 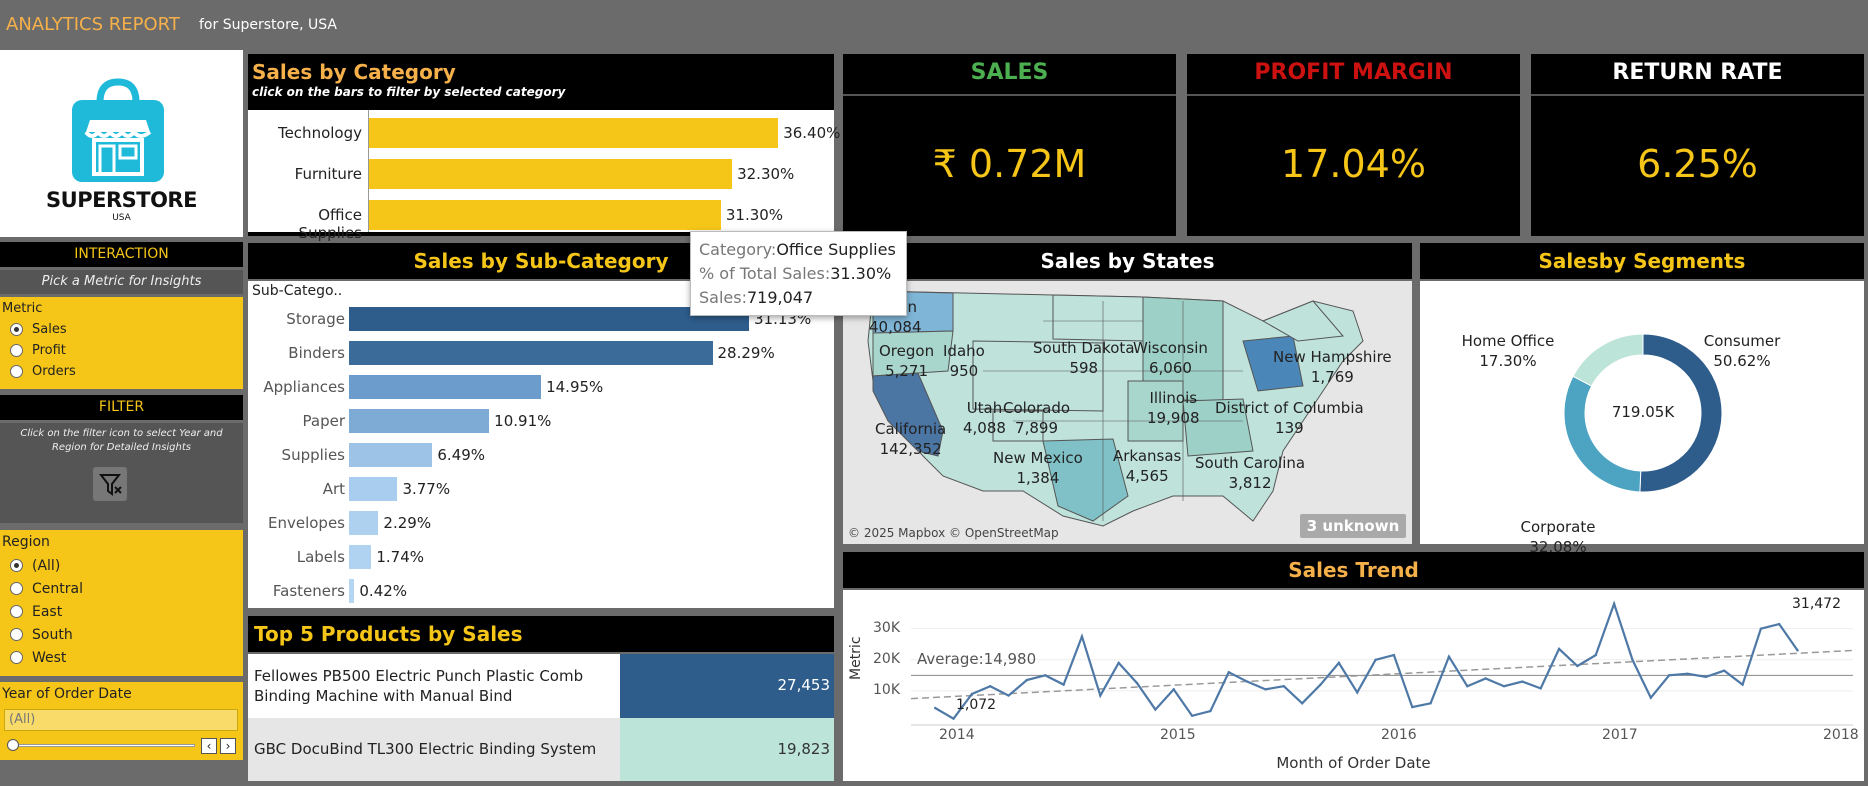 What do you see at coordinates (304, 387) in the screenshot?
I see `subcategory-bar-label: Appliances` at bounding box center [304, 387].